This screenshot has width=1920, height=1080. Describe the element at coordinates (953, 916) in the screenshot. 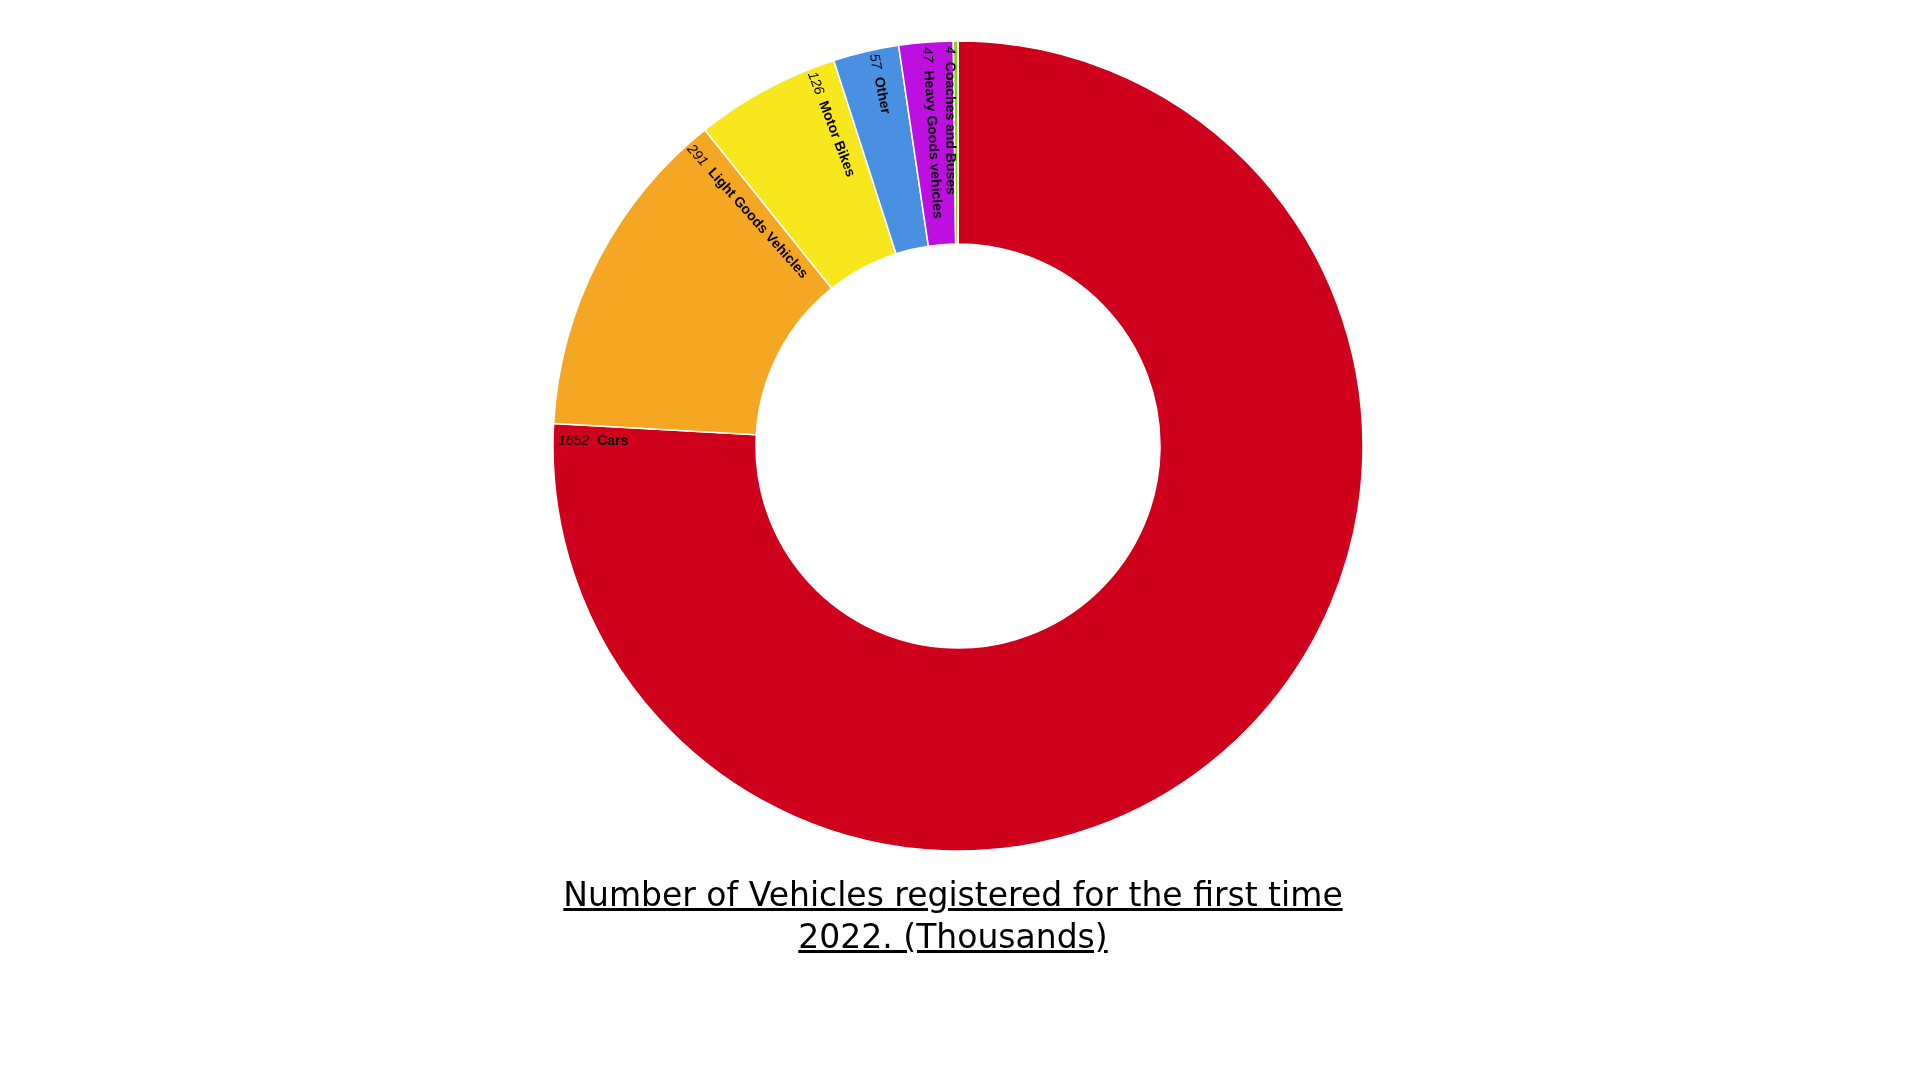

I see `text: Number of Vehicles registered for the first time 2022. (Thousands)` at that location.